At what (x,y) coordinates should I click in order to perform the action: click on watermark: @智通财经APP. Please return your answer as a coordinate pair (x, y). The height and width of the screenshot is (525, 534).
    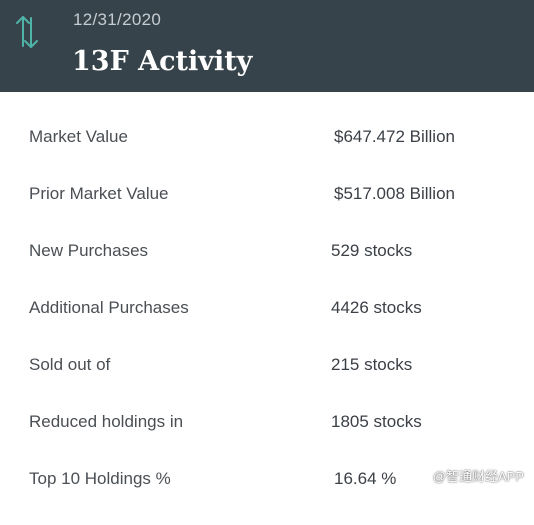
    Looking at the image, I should click on (478, 476).